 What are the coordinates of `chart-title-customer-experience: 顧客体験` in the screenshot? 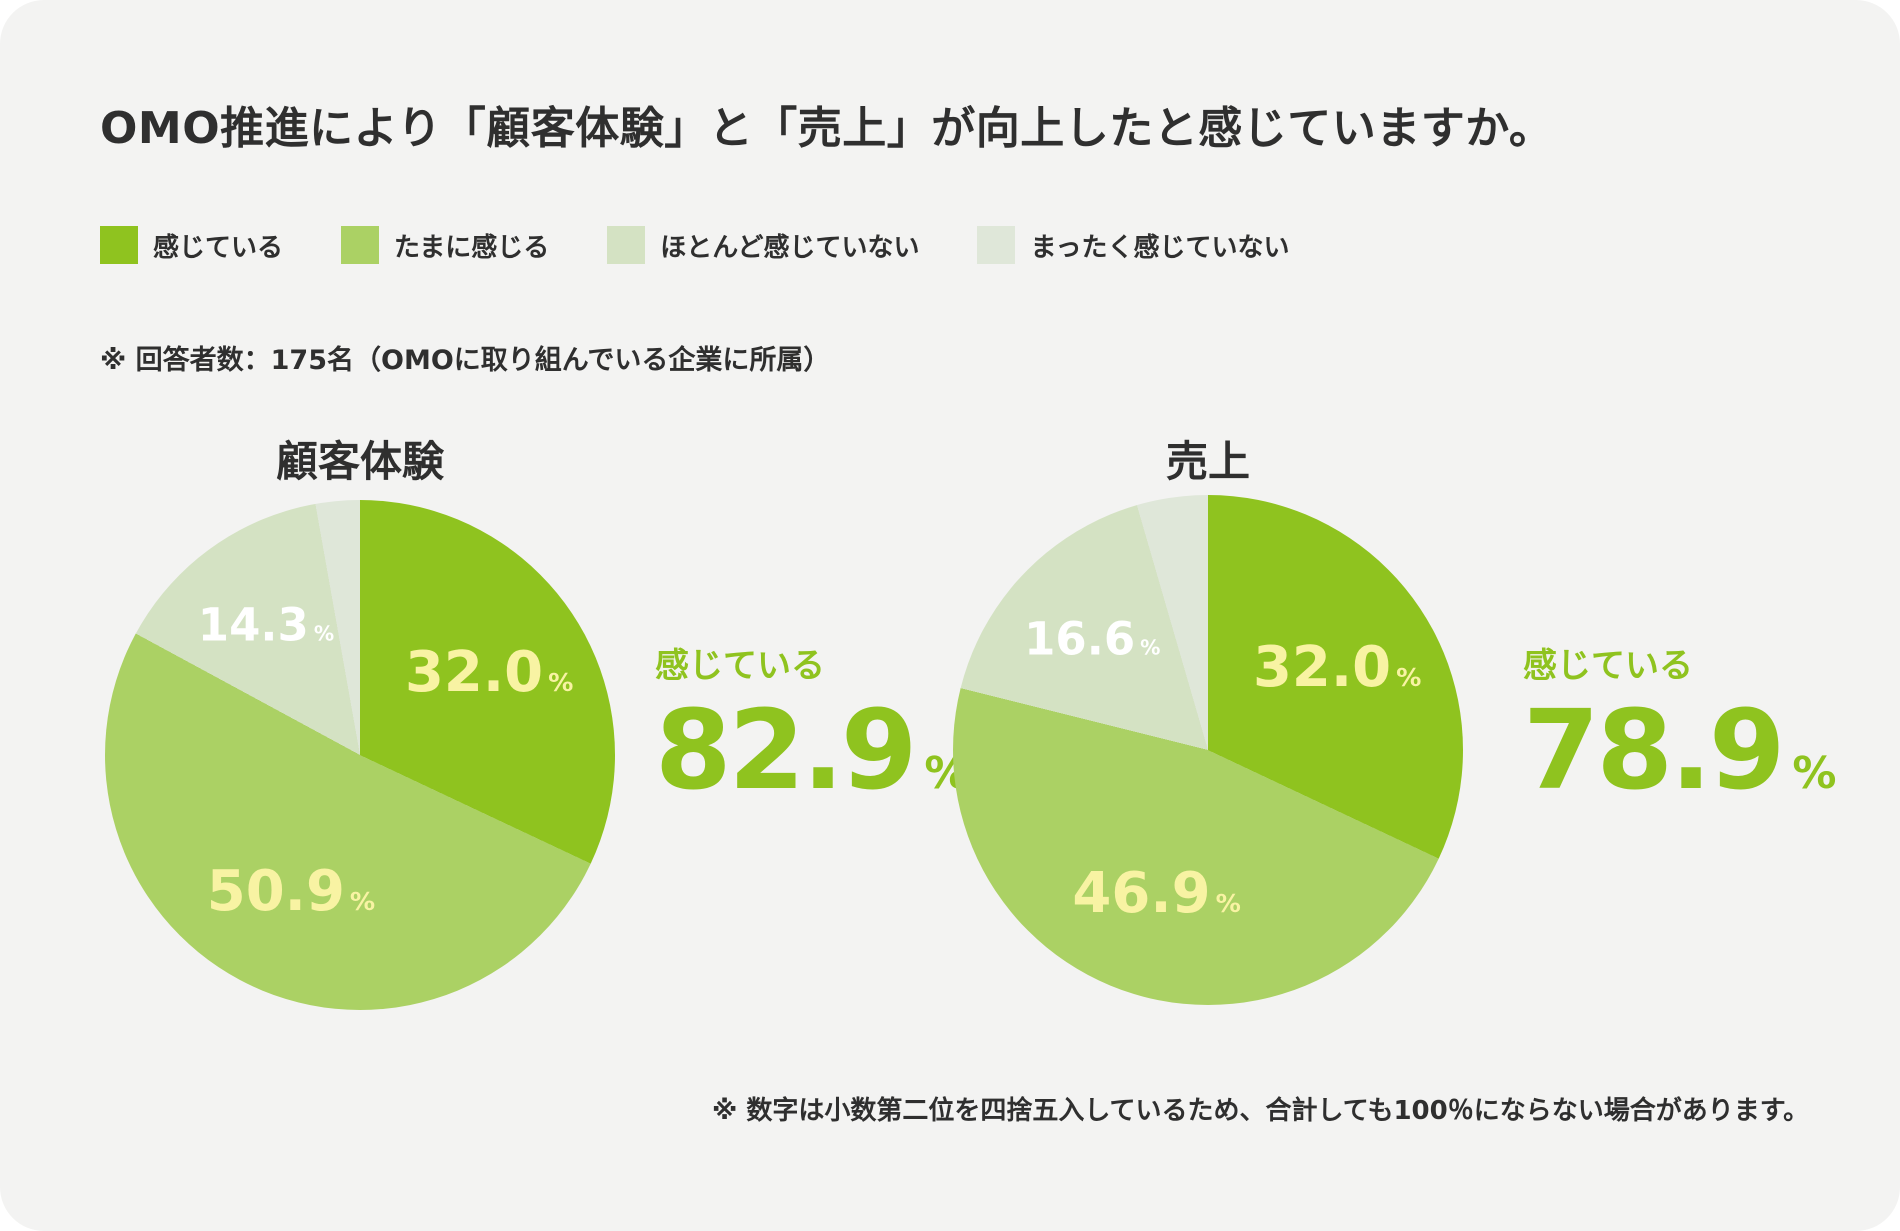 It's located at (359, 461).